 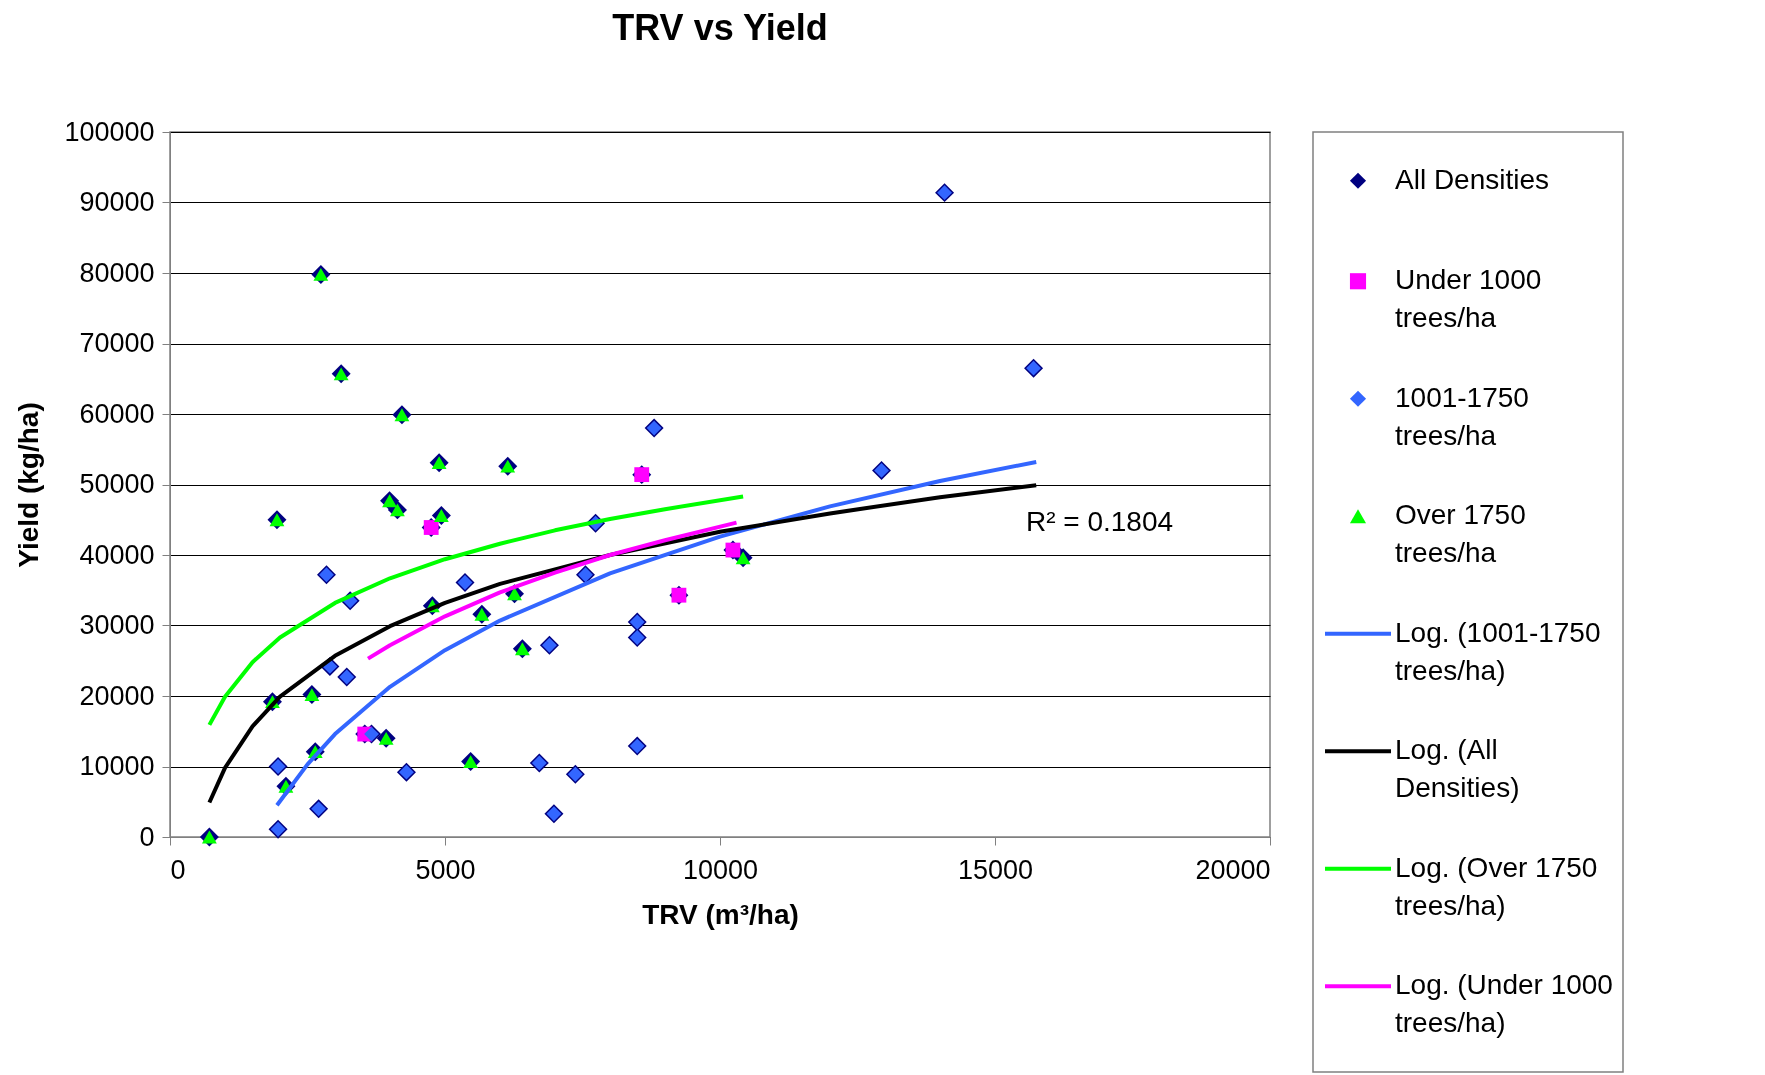 What do you see at coordinates (1496, 886) in the screenshot?
I see `legend-label: Log. (Over 1750 trees/ha)` at bounding box center [1496, 886].